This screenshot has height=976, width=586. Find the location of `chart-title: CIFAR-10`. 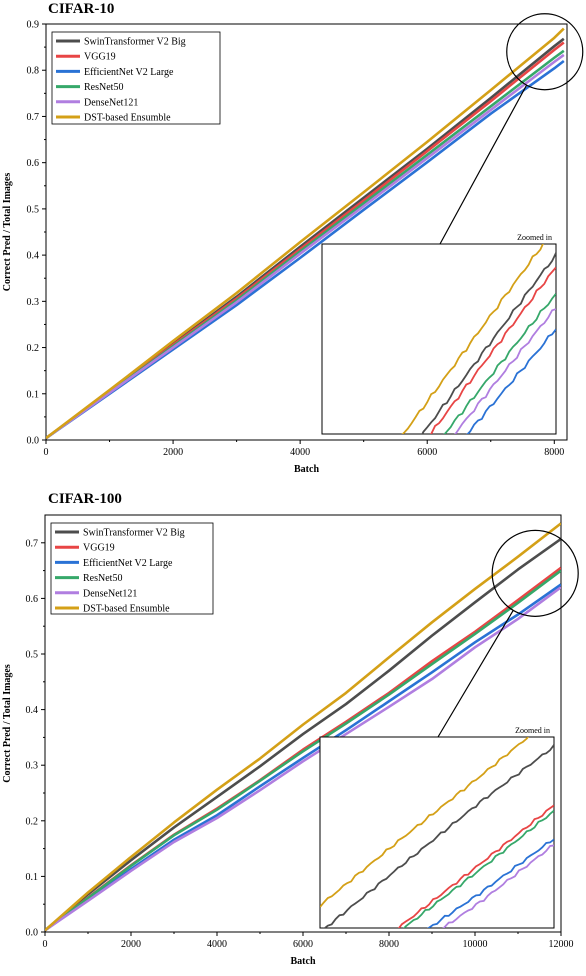

chart-title: CIFAR-10 is located at coordinates (81, 9).